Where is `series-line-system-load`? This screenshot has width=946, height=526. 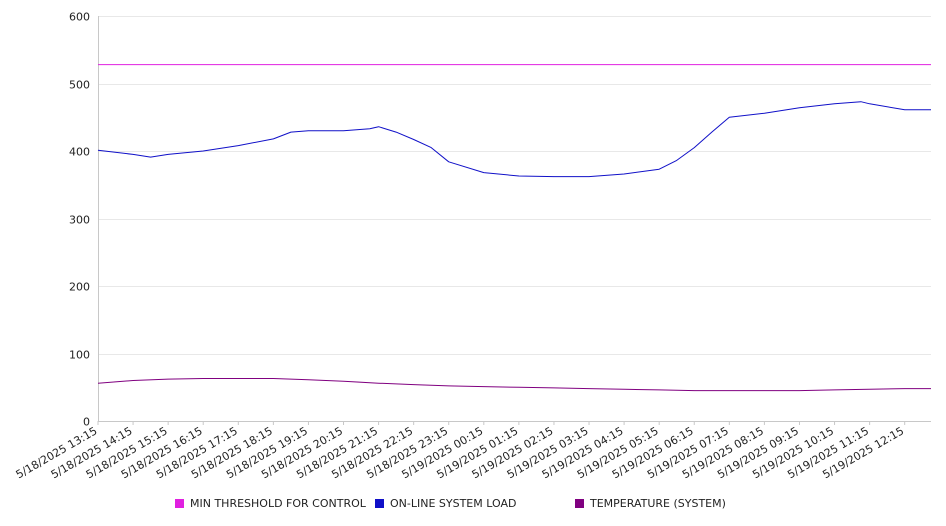
series-line-system-load is located at coordinates (514, 139).